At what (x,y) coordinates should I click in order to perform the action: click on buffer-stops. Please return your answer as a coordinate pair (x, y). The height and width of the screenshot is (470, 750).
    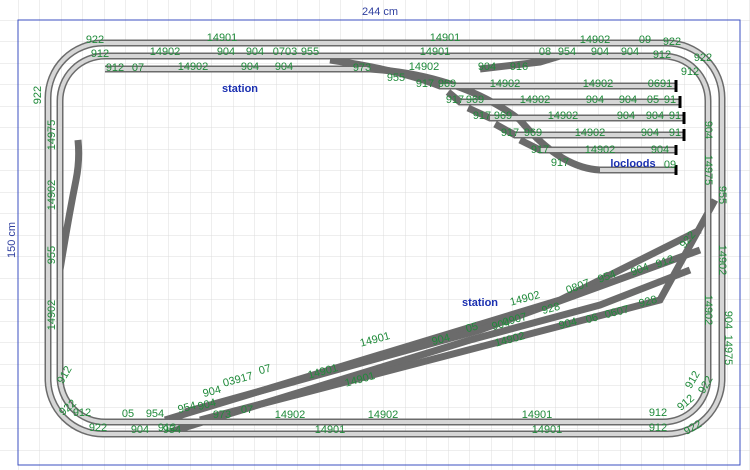
    Looking at the image, I should click on (680, 127).